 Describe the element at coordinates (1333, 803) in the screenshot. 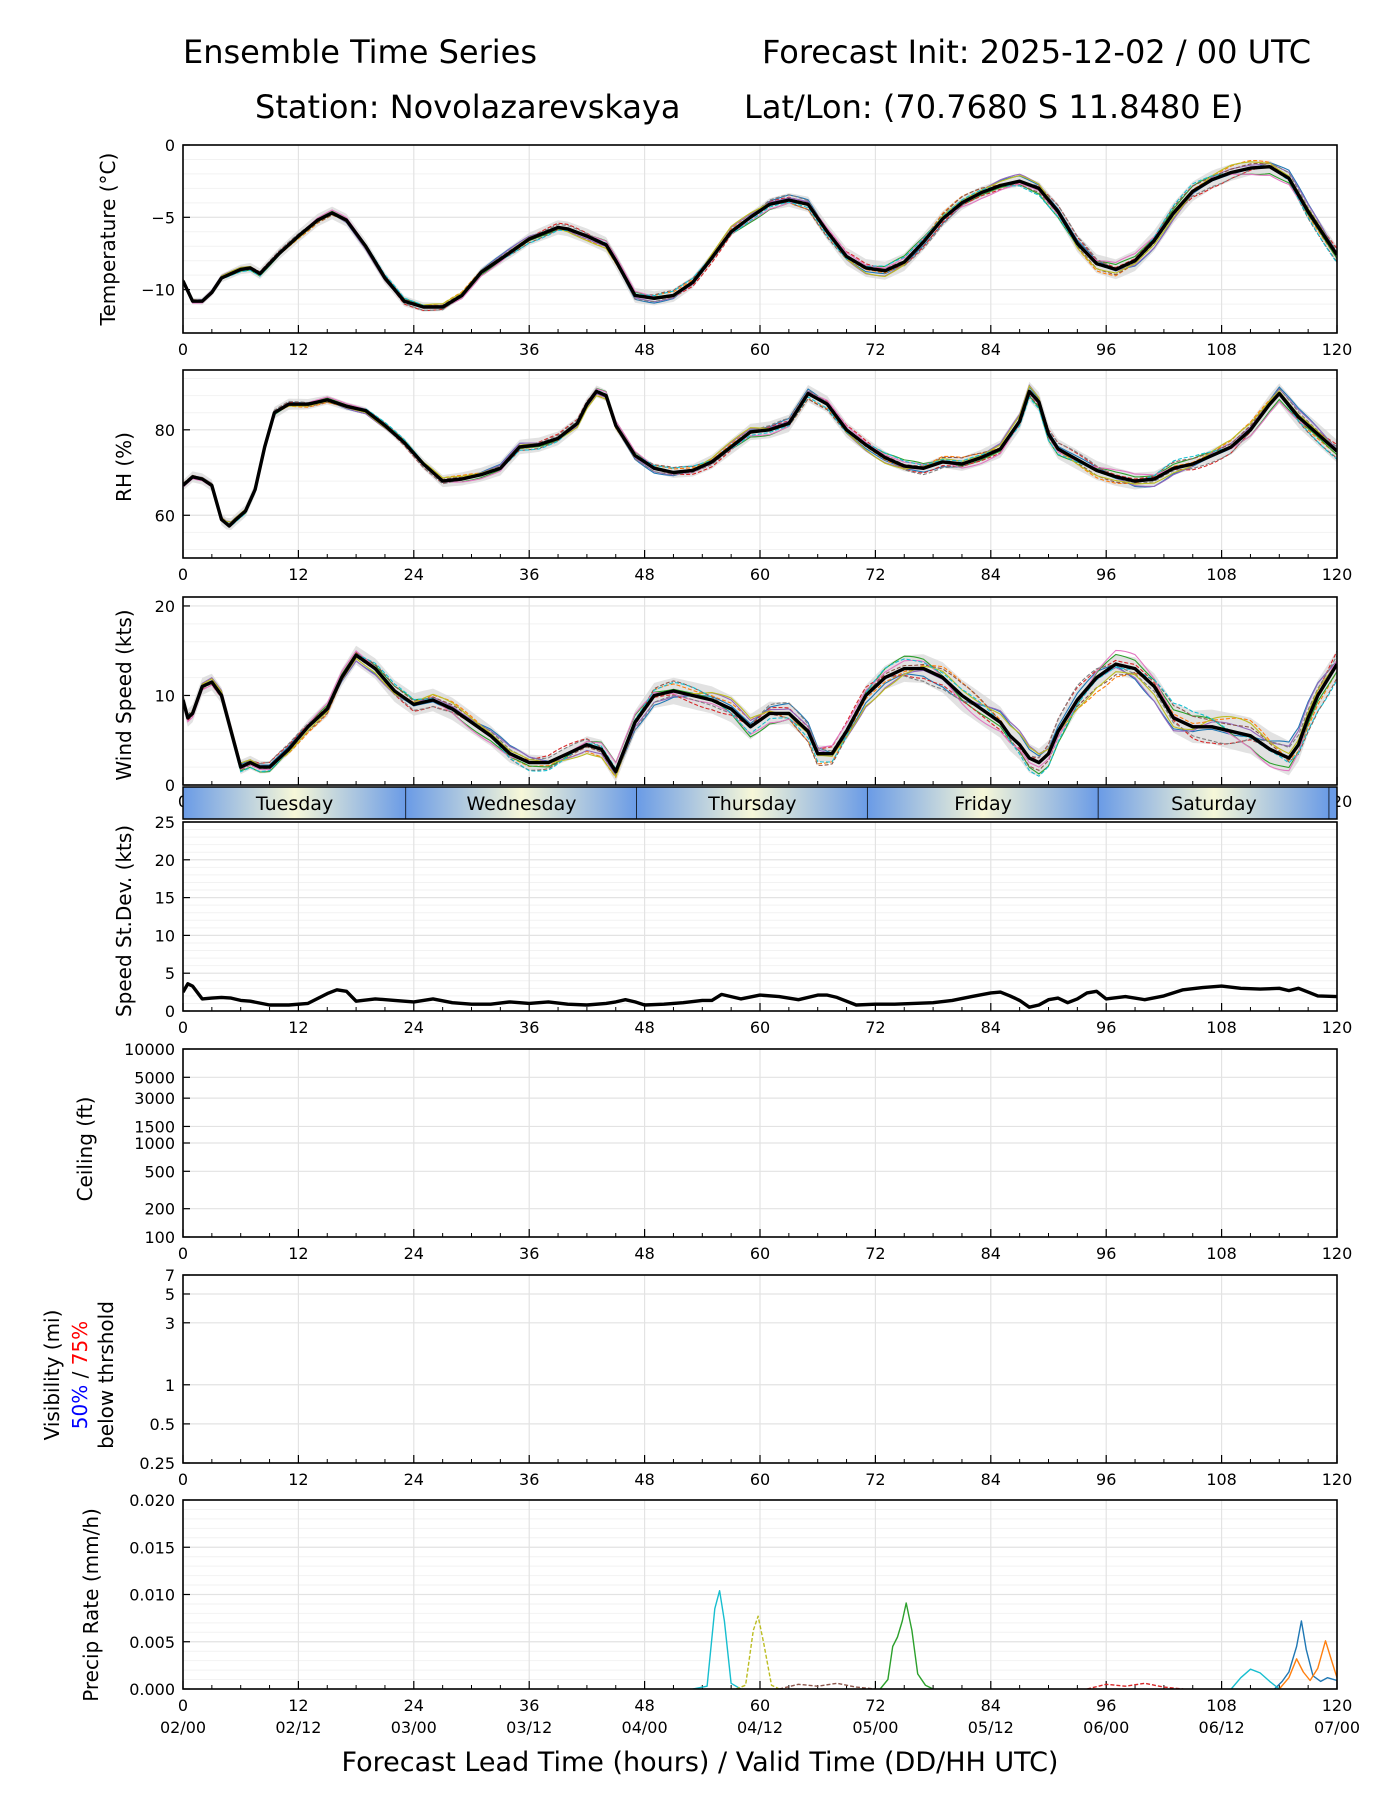

I see `day-band-tail` at that location.